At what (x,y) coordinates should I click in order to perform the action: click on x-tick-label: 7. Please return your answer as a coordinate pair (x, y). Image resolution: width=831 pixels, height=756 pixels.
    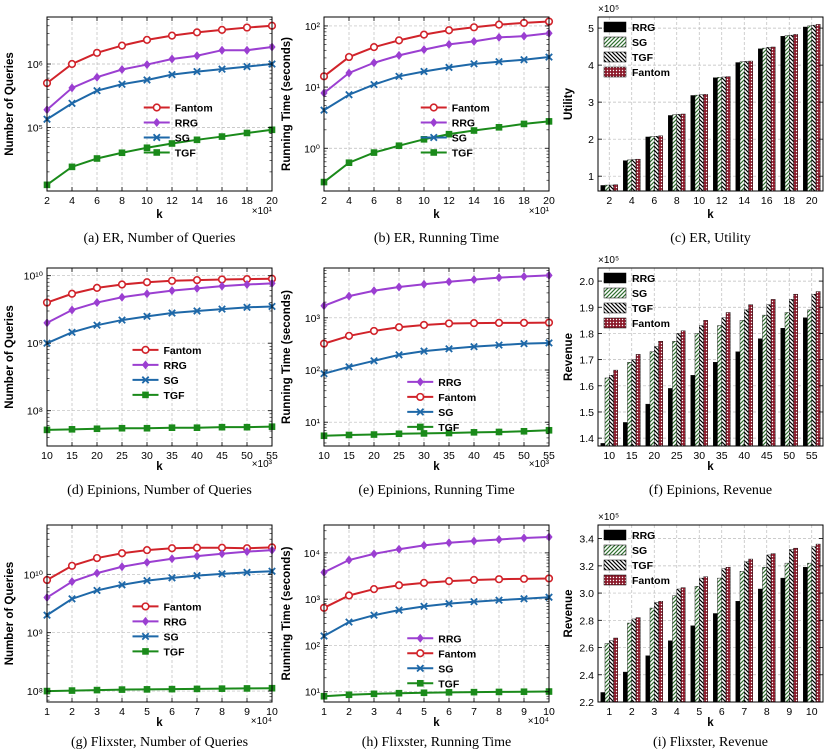
    Looking at the image, I should click on (197, 712).